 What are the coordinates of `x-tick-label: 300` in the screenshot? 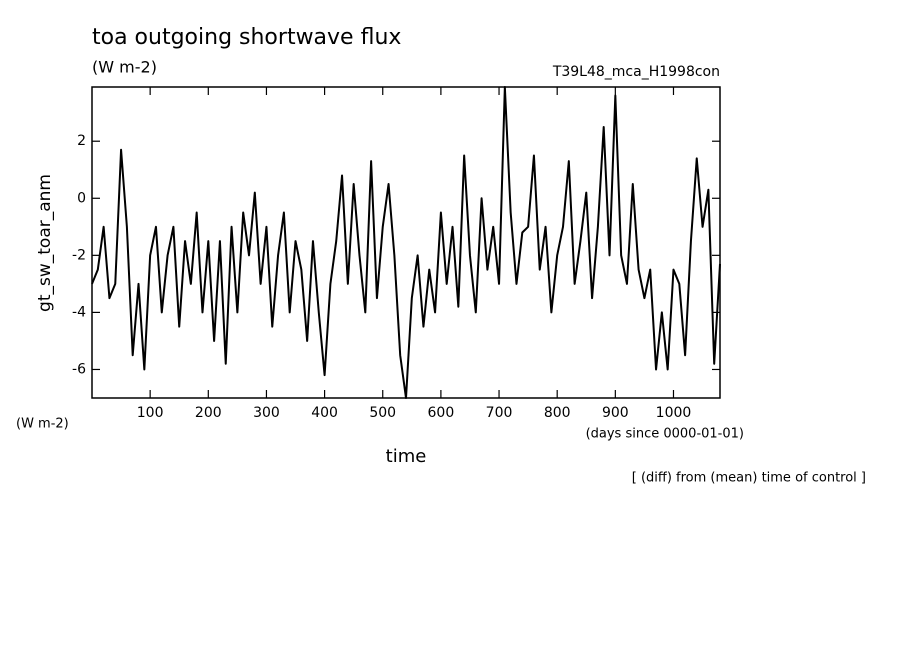 It's located at (266, 413).